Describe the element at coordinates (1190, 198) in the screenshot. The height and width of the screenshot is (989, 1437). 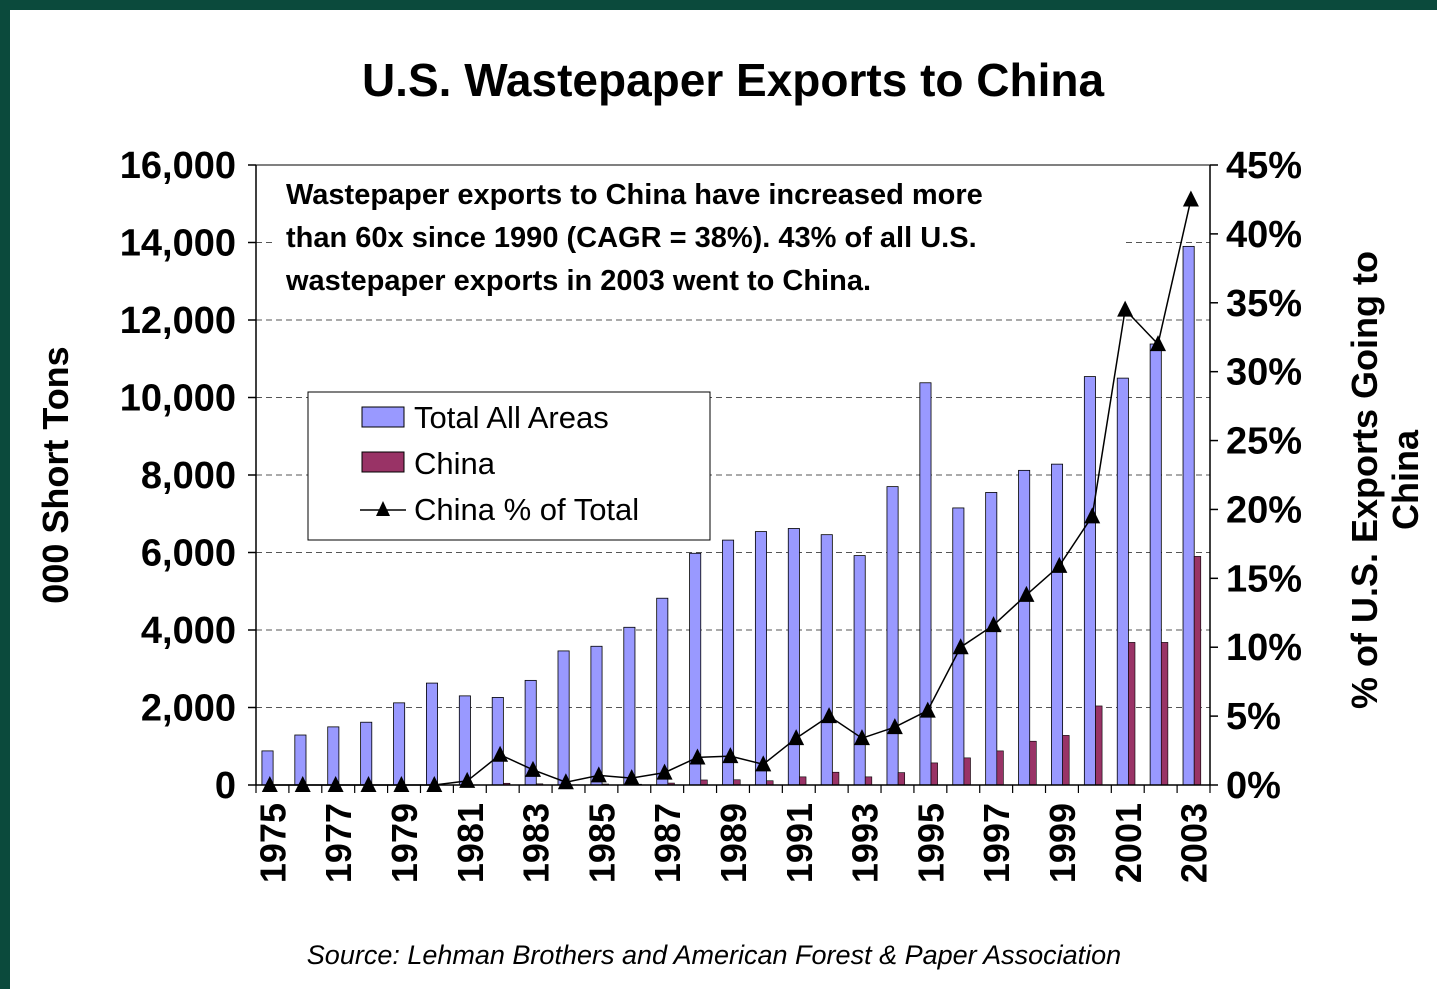
I see `point-china-share-2003` at that location.